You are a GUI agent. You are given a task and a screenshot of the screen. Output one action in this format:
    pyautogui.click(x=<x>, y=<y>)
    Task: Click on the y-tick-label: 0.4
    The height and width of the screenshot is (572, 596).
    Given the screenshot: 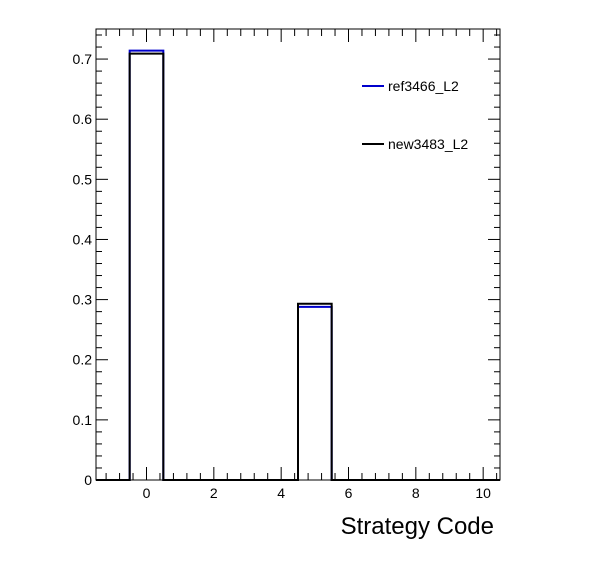 What is the action you would take?
    pyautogui.click(x=83, y=239)
    